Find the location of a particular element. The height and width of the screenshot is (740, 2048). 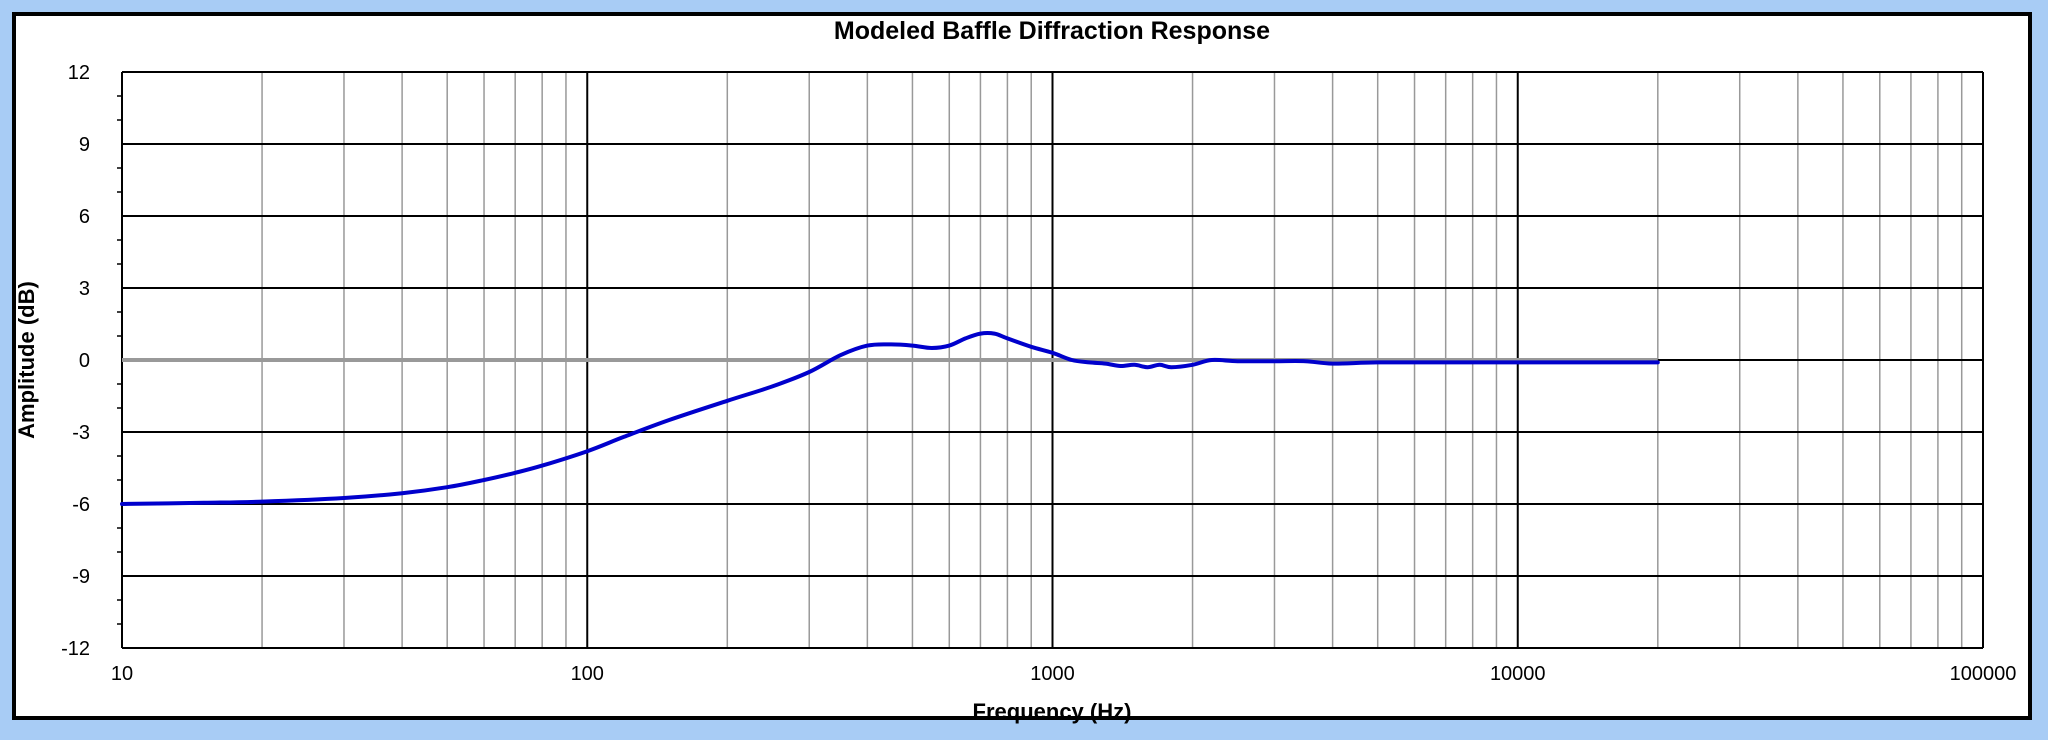

y-tick-label: -9 is located at coordinates (81, 577).